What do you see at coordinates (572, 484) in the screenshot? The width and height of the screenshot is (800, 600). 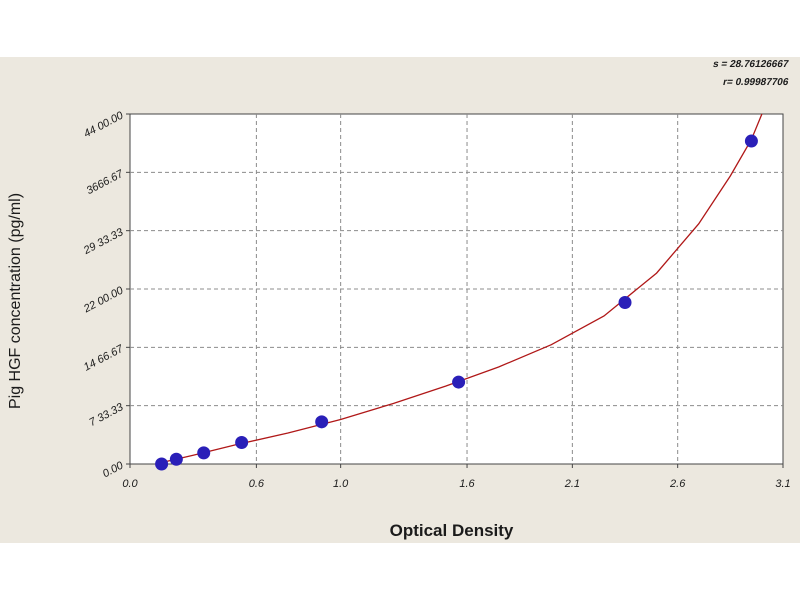 I see `x-tick-label: 2.1` at bounding box center [572, 484].